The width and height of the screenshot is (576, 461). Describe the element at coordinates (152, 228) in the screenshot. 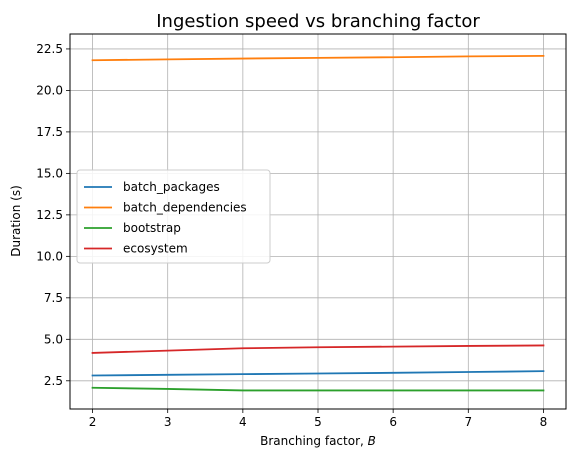

I see `legend-label-bootstrap: bootstrap` at that location.